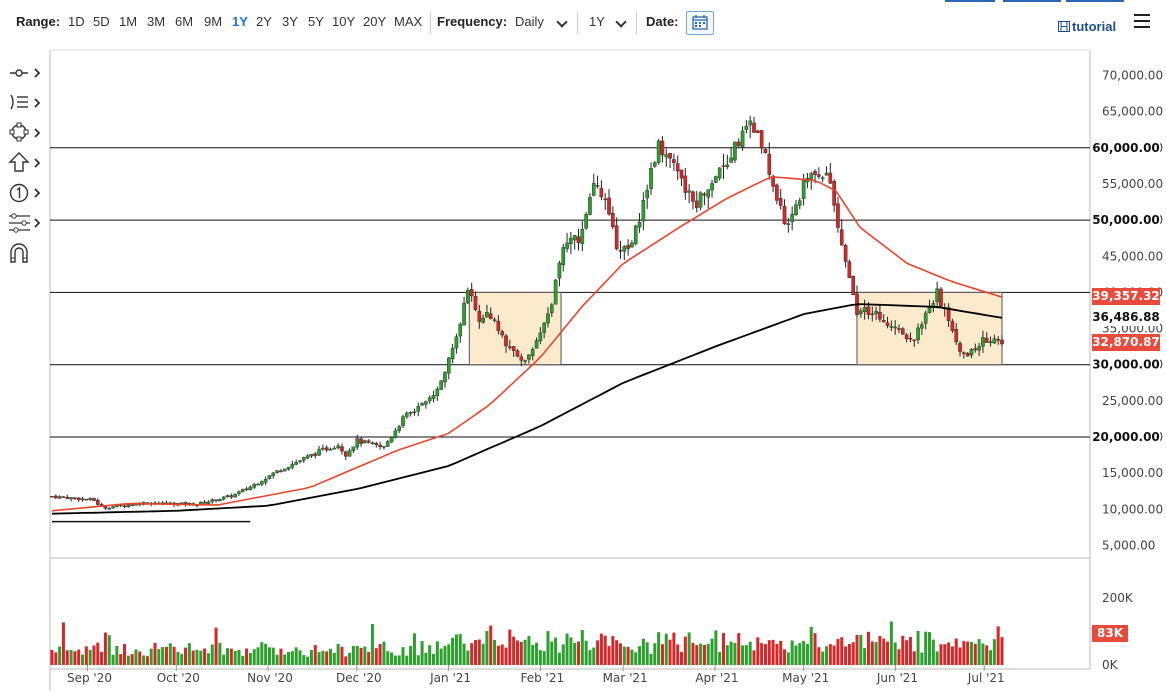  I want to click on range-option-6m: 6M, so click(184, 21).